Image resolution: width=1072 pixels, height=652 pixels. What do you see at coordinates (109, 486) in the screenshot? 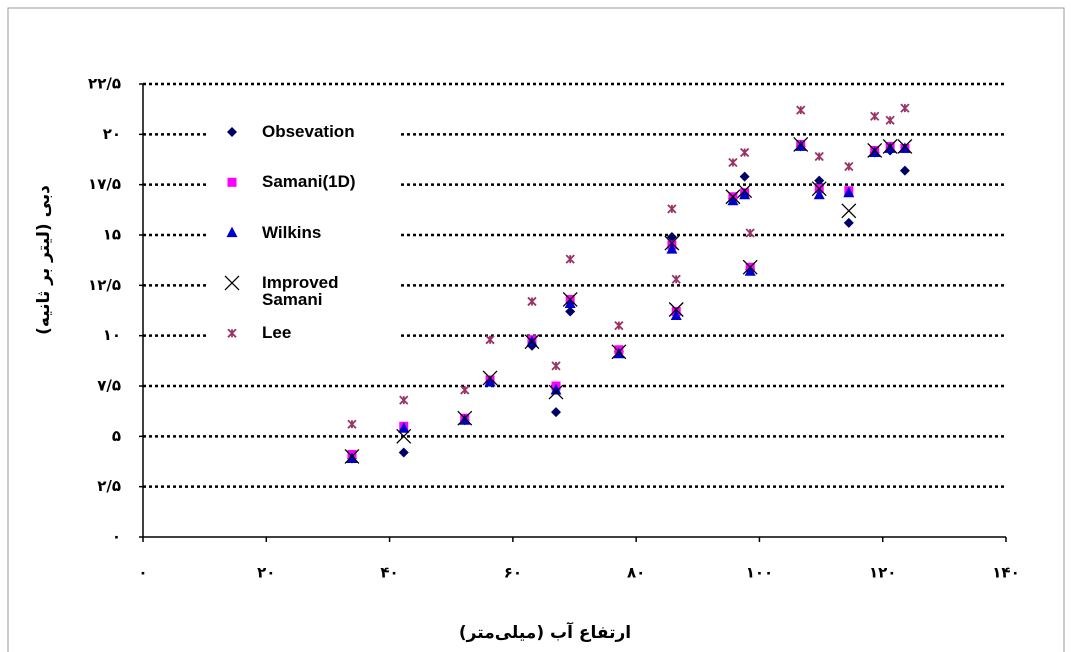
I see `y-tick-label: ۲/۵` at bounding box center [109, 486].